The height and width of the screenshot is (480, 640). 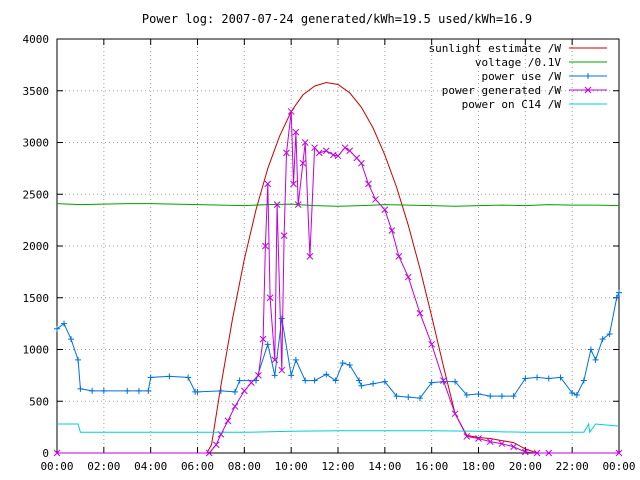 I want to click on x-tick-label: 12:00, so click(x=337, y=466).